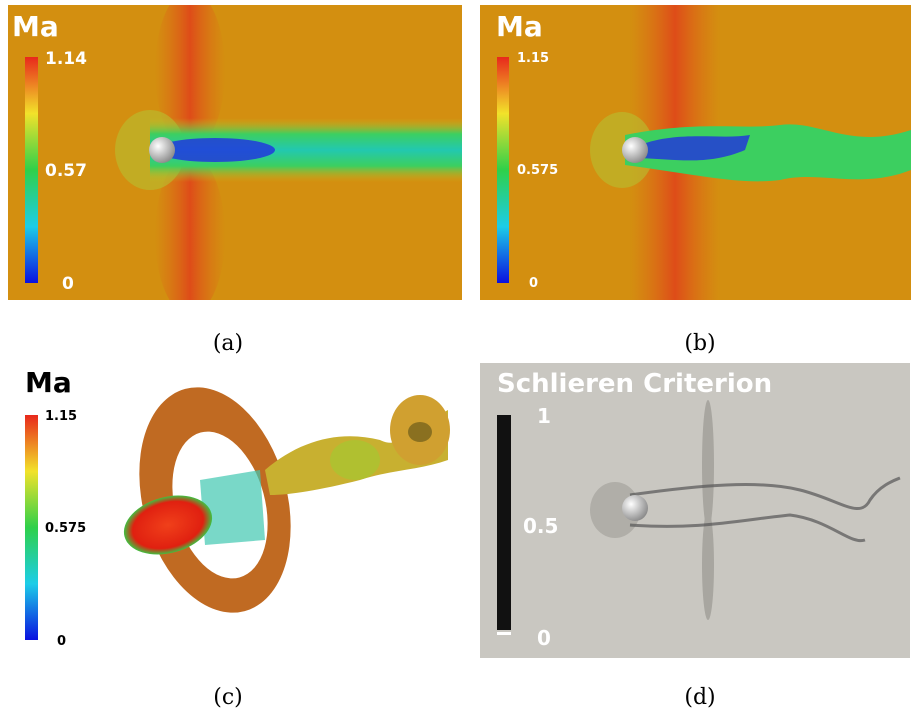 The image size is (911, 718). What do you see at coordinates (544, 416) in the screenshot?
I see `cb-max: 1` at bounding box center [544, 416].